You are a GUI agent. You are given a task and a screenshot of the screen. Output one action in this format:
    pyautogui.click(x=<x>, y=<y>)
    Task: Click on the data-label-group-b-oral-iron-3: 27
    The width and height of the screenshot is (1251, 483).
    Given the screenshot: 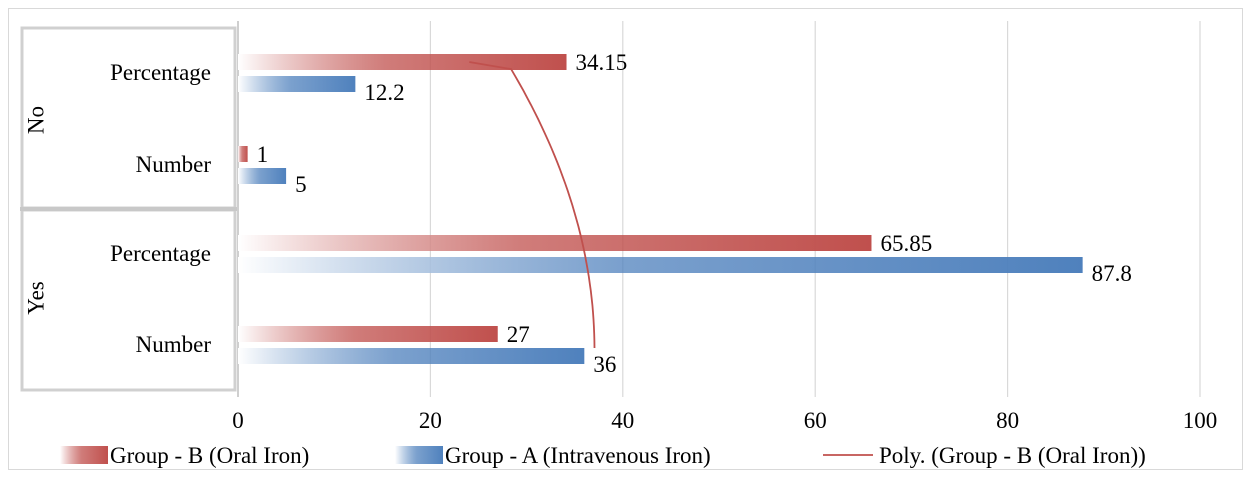 What is the action you would take?
    pyautogui.click(x=518, y=334)
    